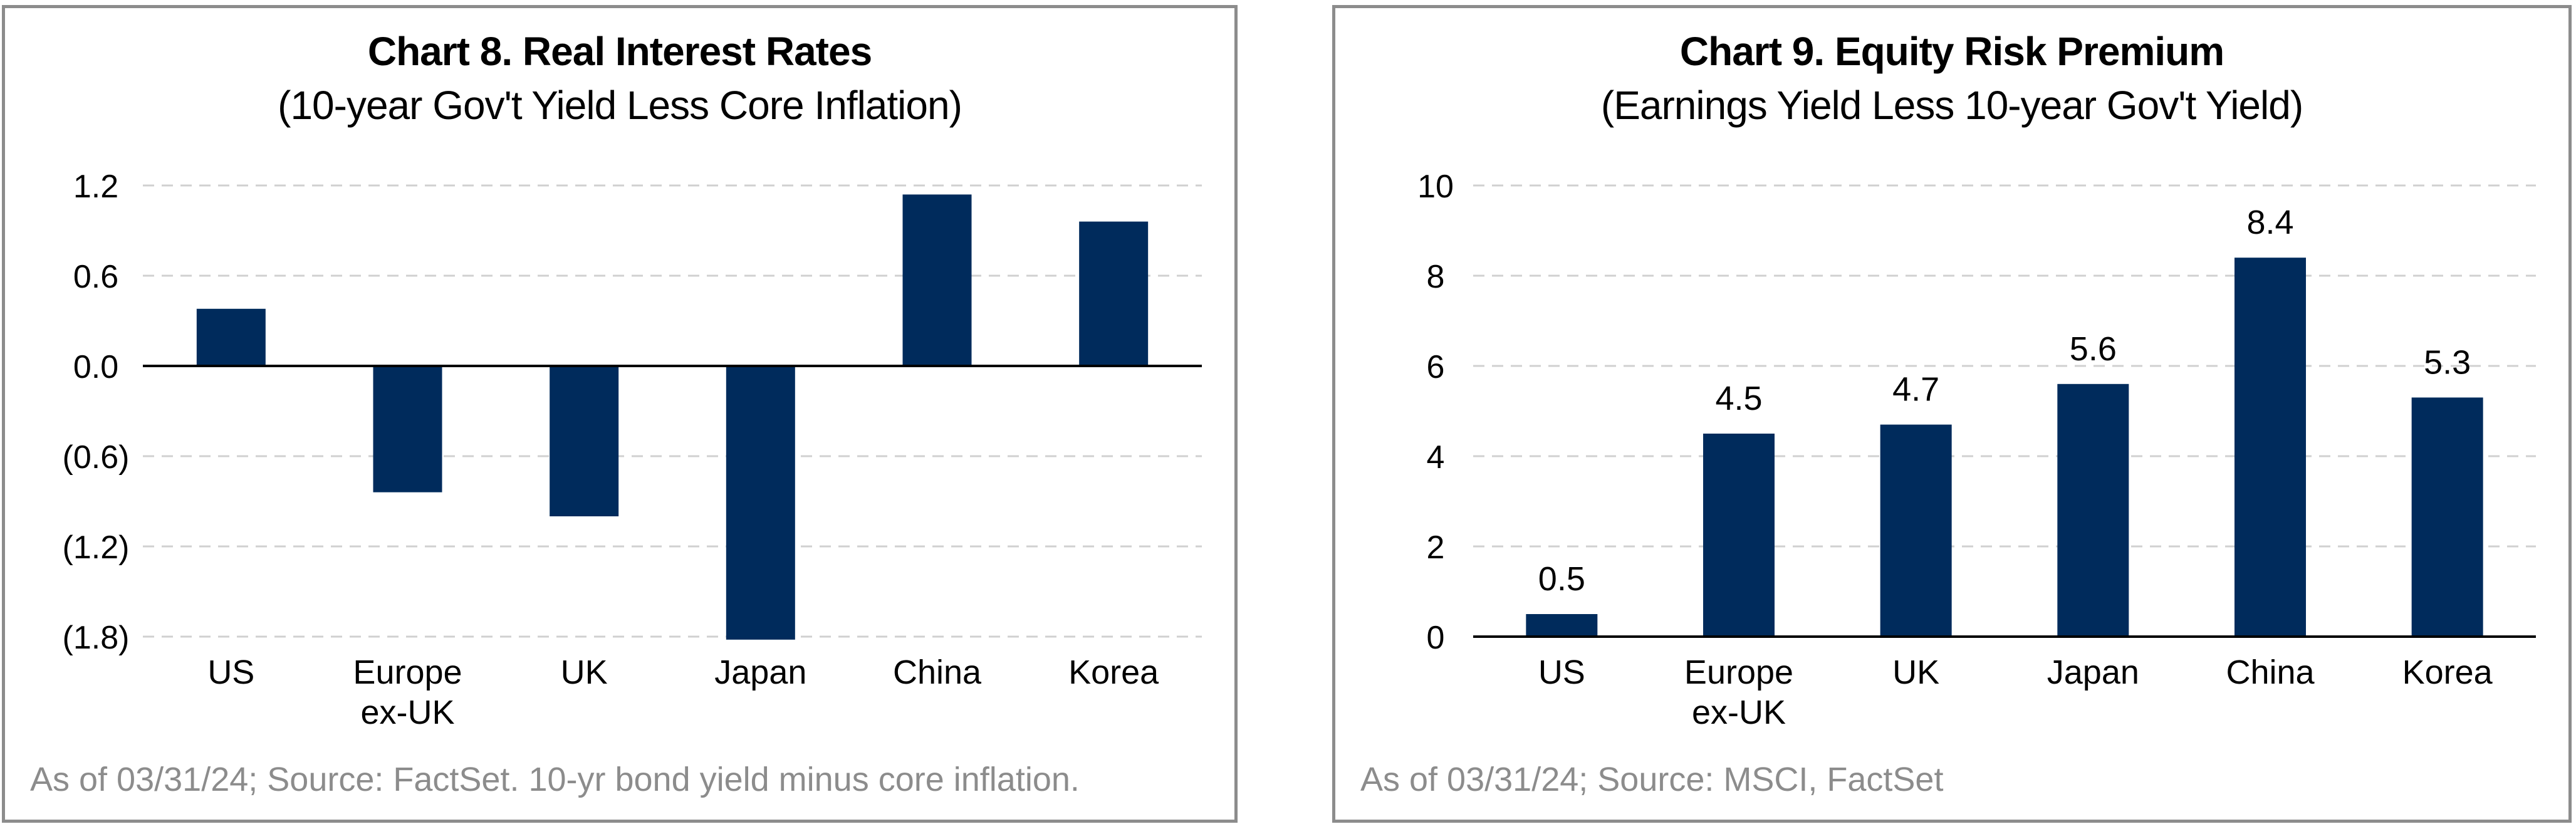 The image size is (2576, 829). Describe the element at coordinates (95, 187) in the screenshot. I see `y-tick-label: 1.2` at that location.